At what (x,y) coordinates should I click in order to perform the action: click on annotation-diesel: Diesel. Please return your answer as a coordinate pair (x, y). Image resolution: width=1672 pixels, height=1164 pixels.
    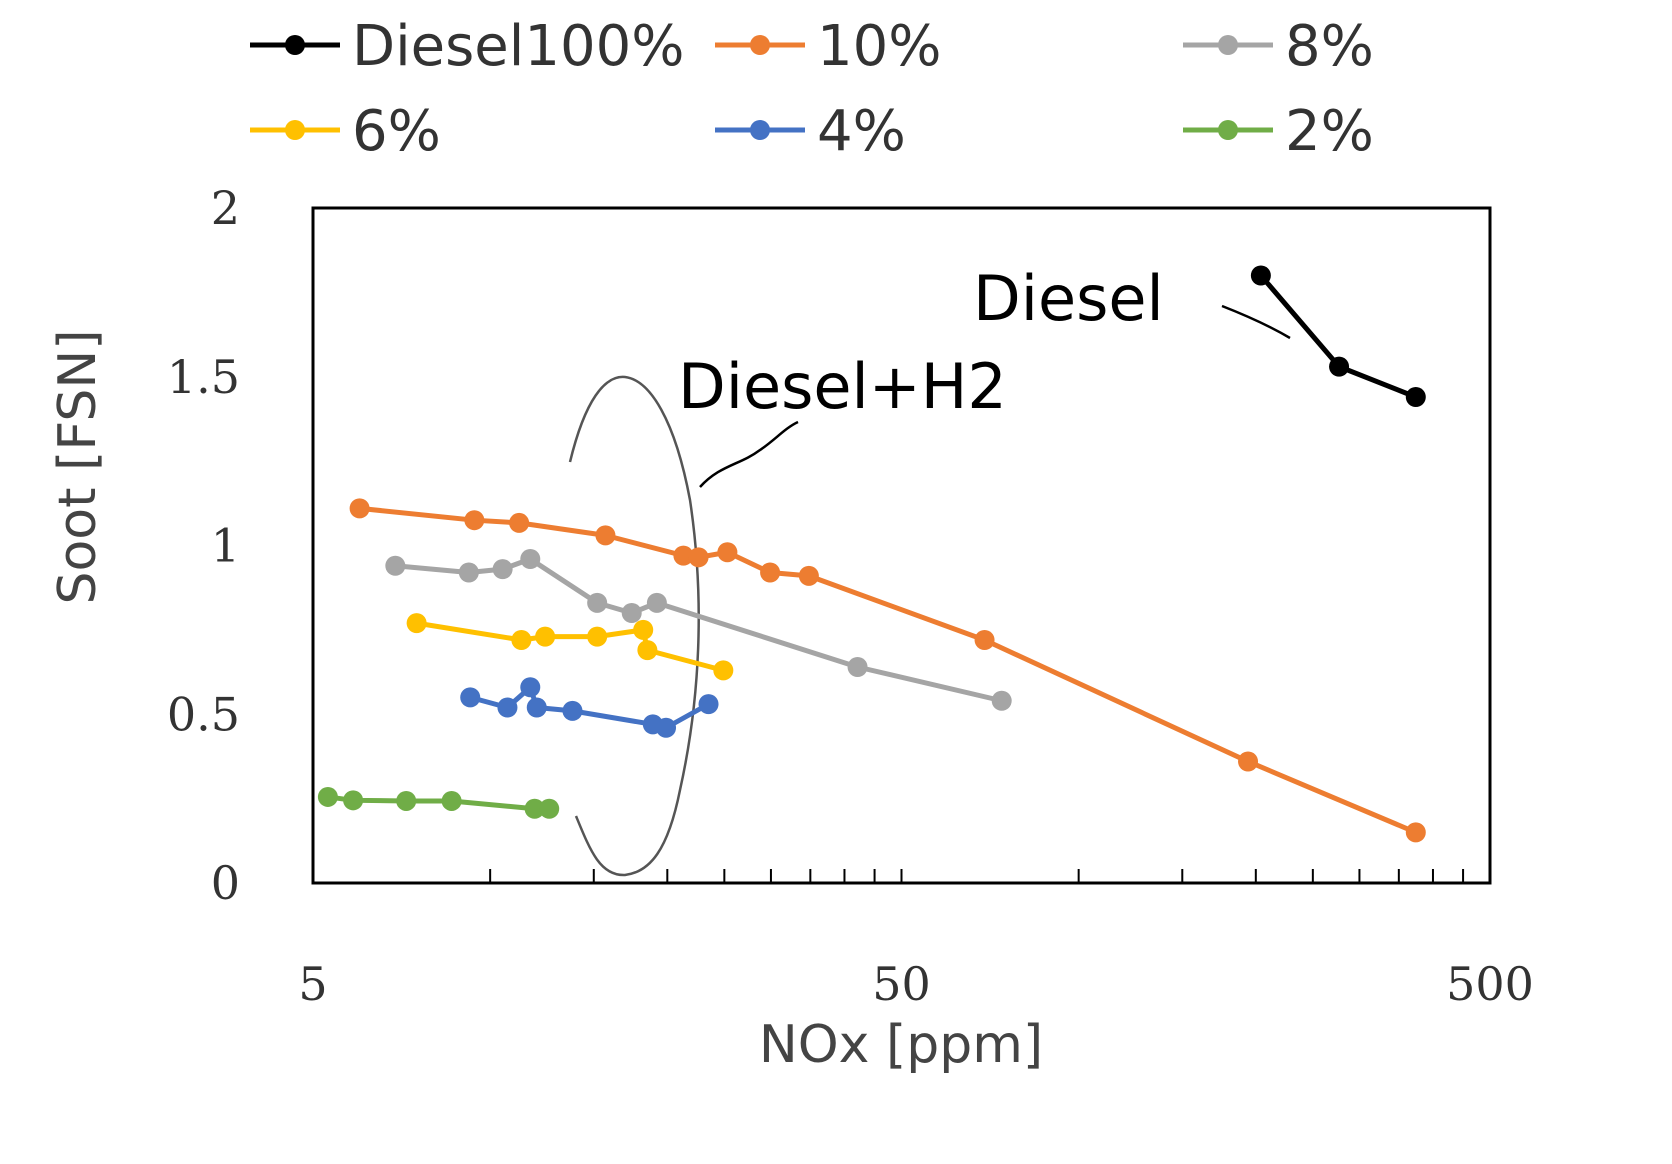
    Looking at the image, I should click on (1068, 298).